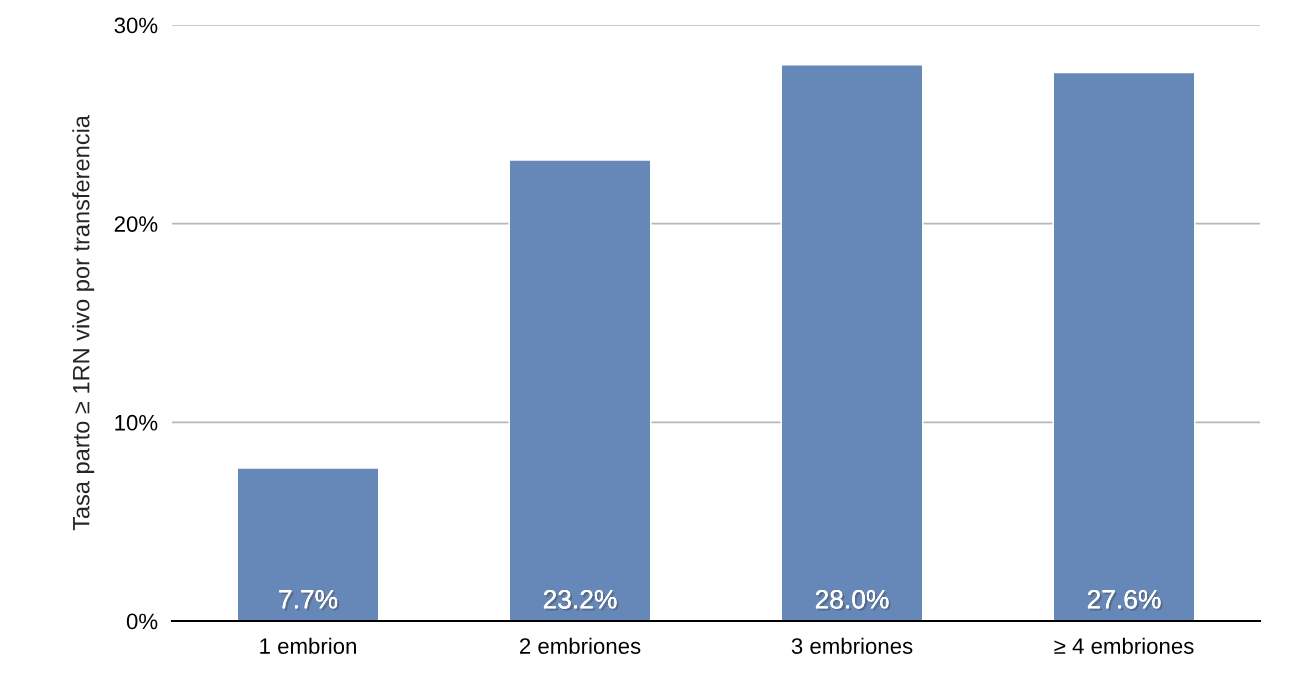 This screenshot has width=1289, height=679. What do you see at coordinates (852, 645) in the screenshot?
I see `x-tick-label: 3 embriones` at bounding box center [852, 645].